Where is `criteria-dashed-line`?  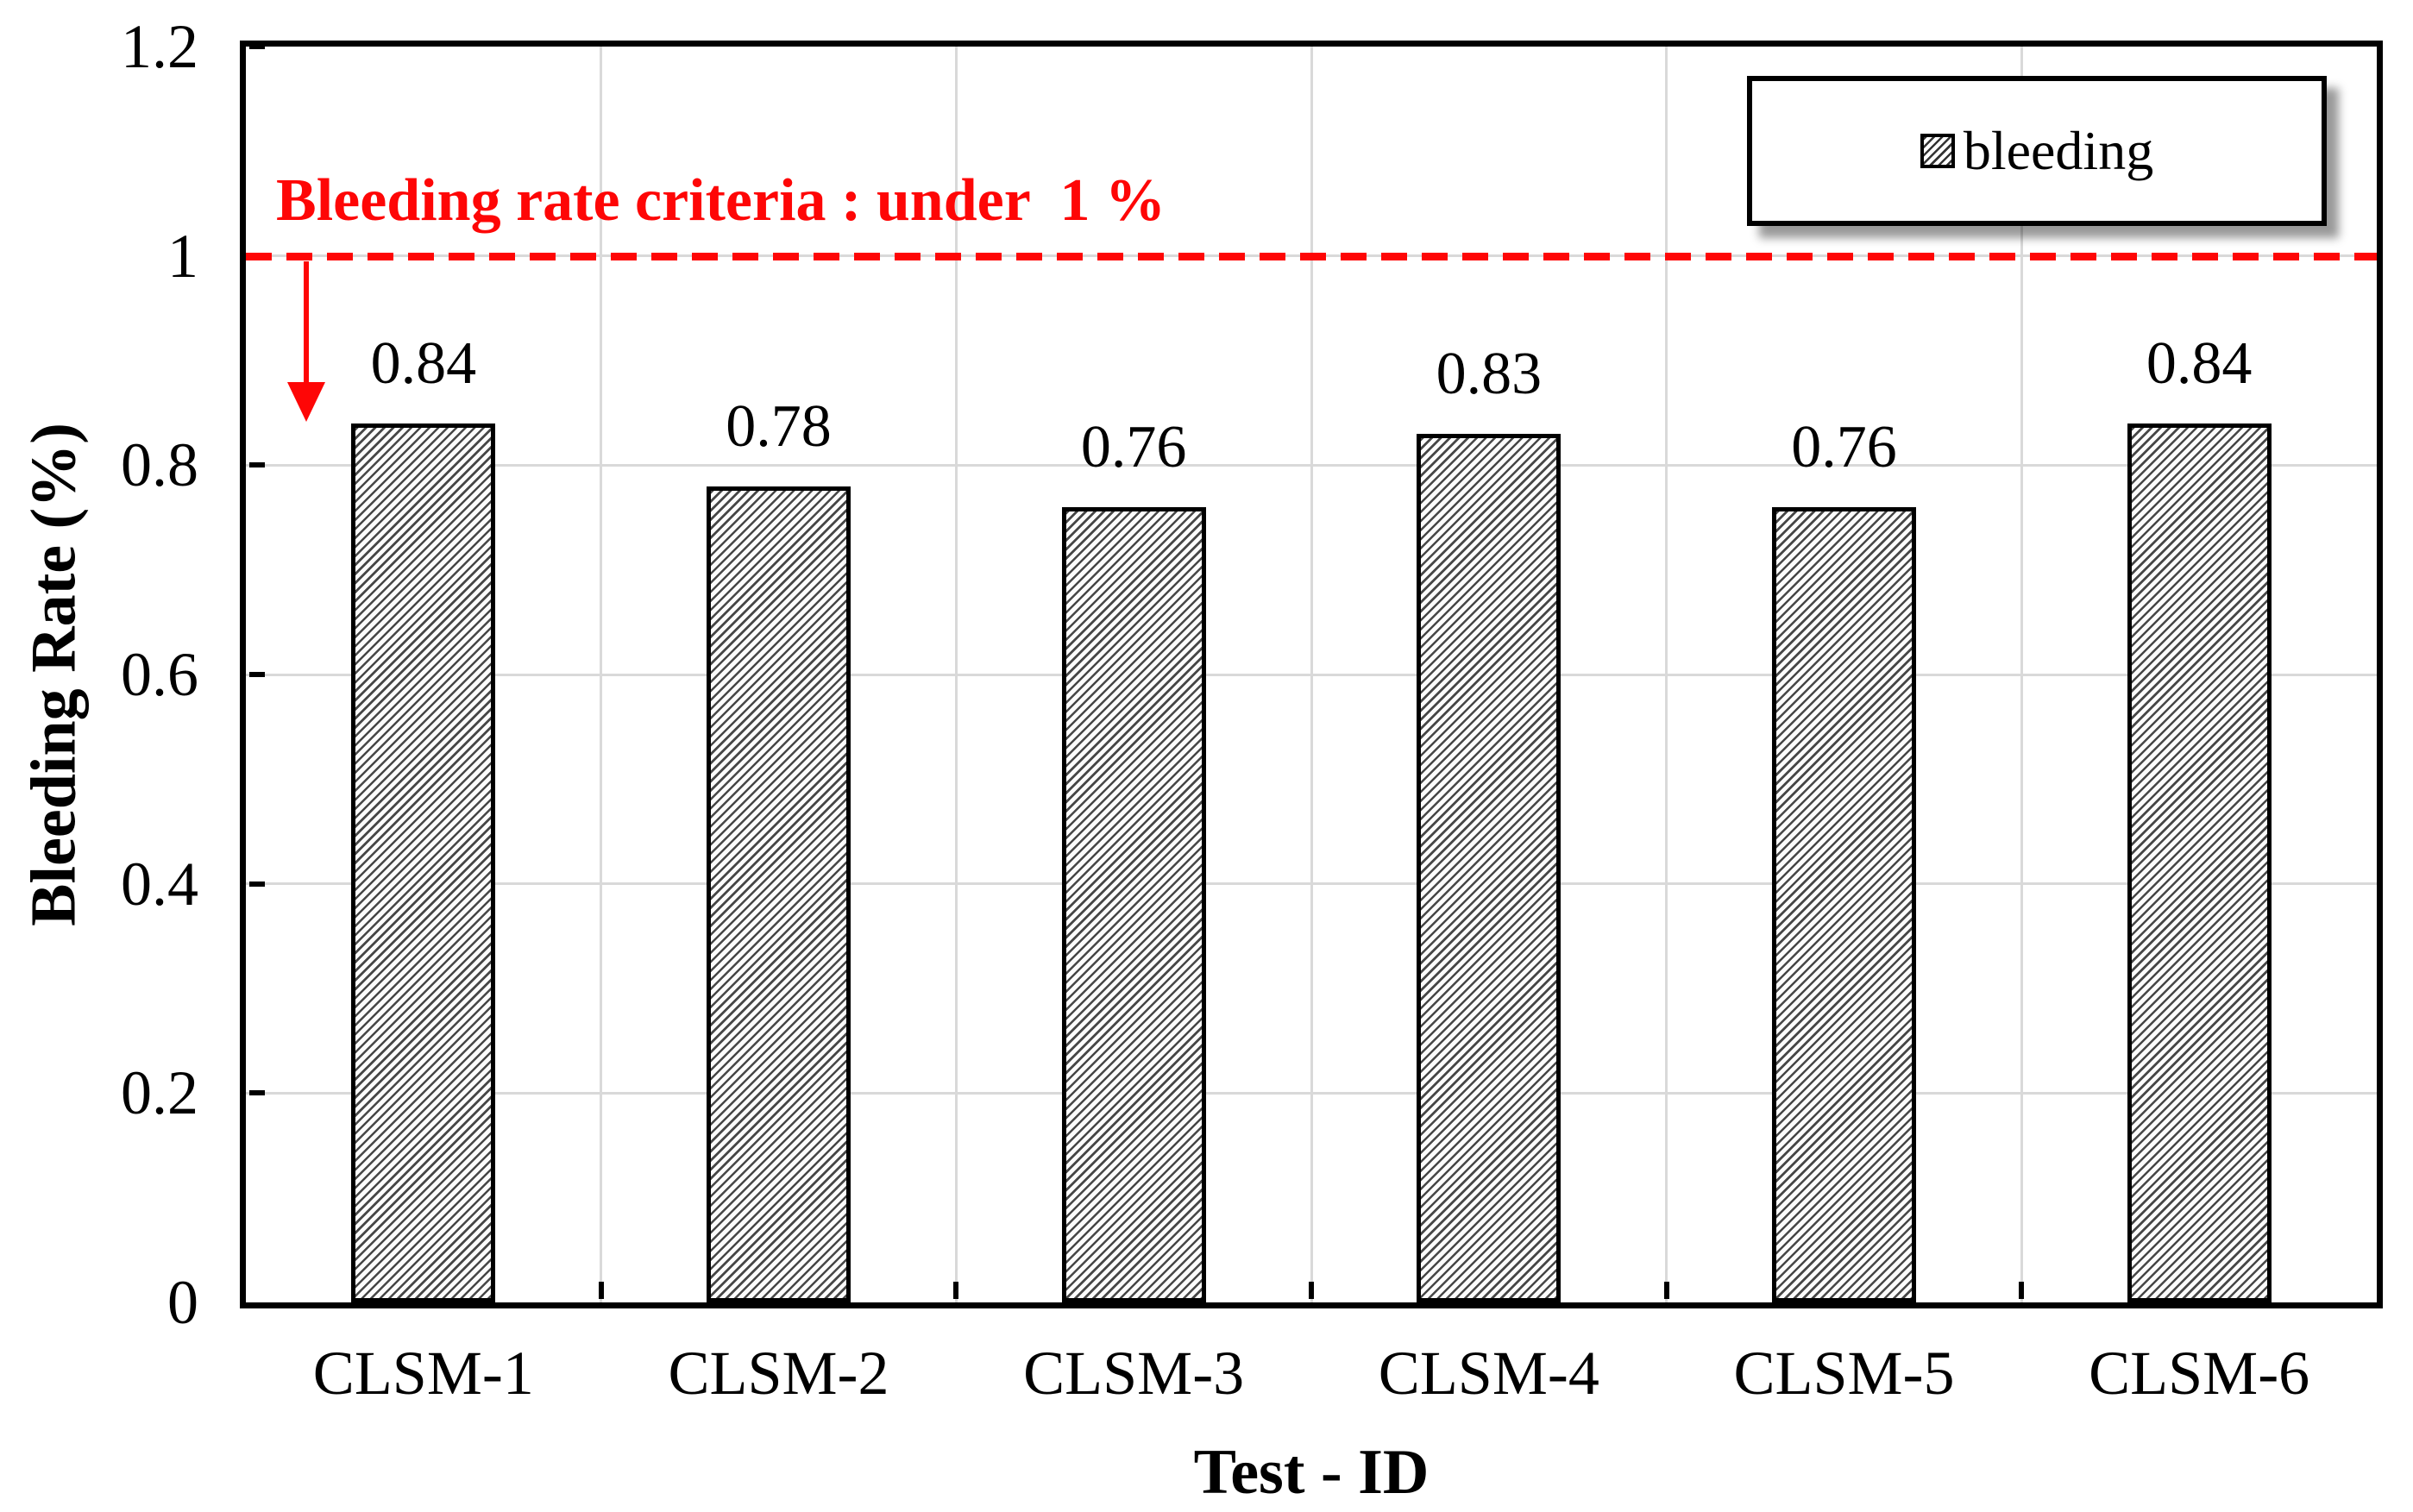
criteria-dashed-line is located at coordinates (1311, 256).